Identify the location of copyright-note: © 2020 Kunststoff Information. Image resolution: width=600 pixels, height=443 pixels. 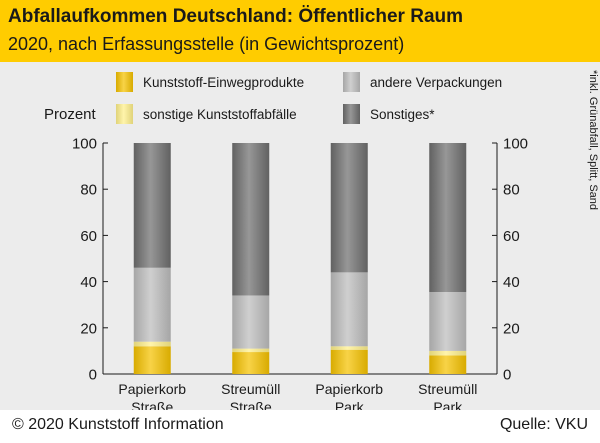
(118, 424).